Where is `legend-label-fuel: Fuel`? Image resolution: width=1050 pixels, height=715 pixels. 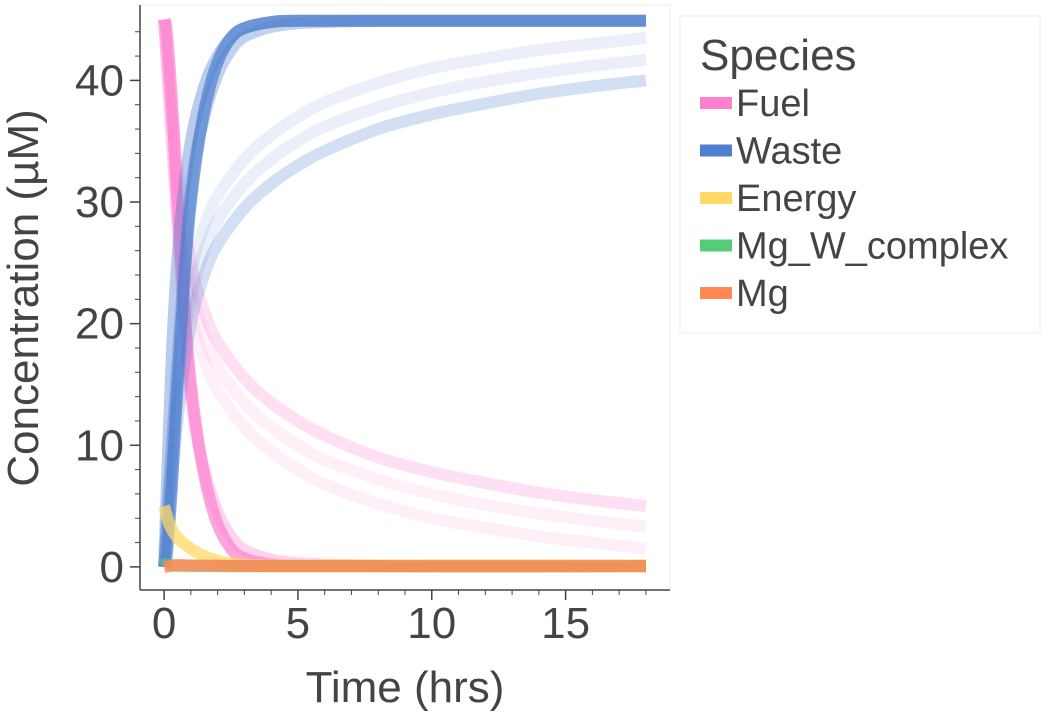
legend-label-fuel: Fuel is located at coordinates (773, 104).